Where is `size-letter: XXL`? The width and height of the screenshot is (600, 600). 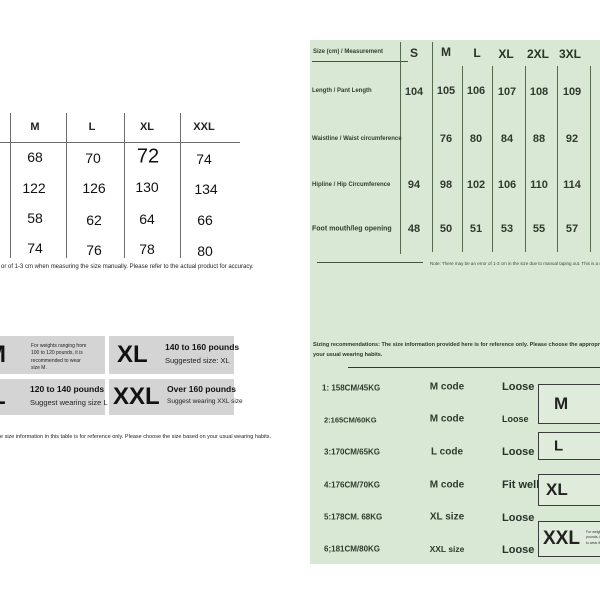 size-letter: XXL is located at coordinates (136, 396).